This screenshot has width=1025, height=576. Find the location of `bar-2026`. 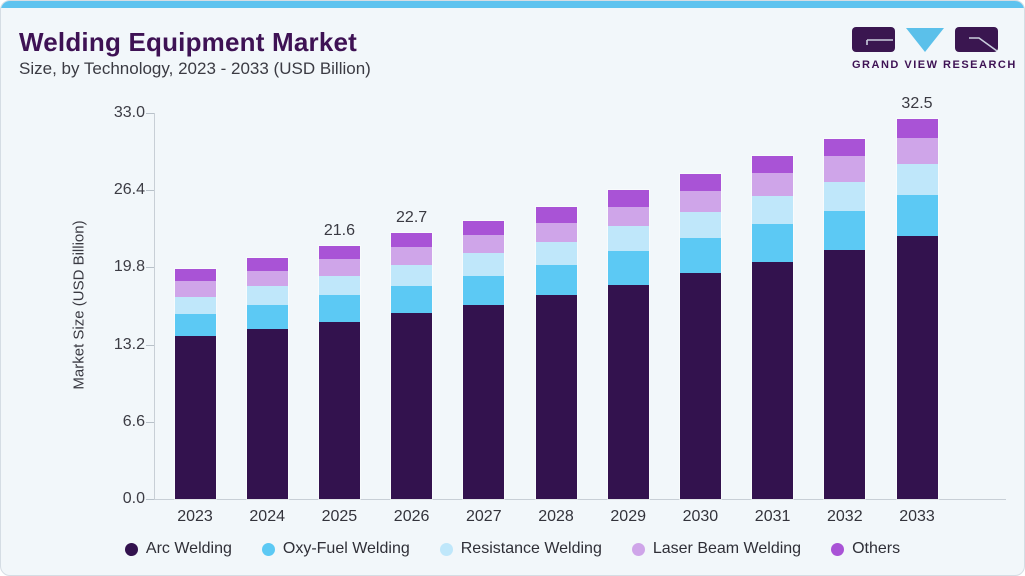

bar-2026 is located at coordinates (412, 366).